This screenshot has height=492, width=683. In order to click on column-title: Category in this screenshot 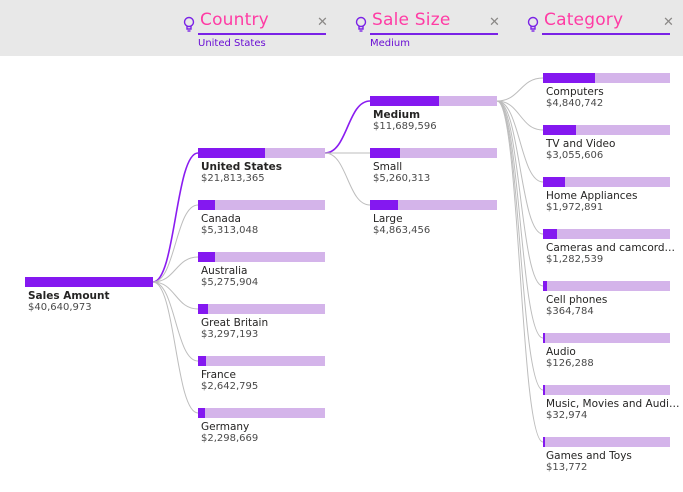, I will do `click(584, 20)`.